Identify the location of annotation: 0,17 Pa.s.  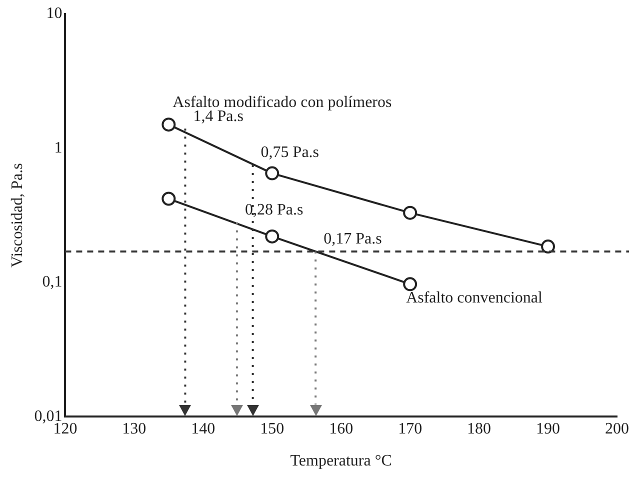
(353, 239).